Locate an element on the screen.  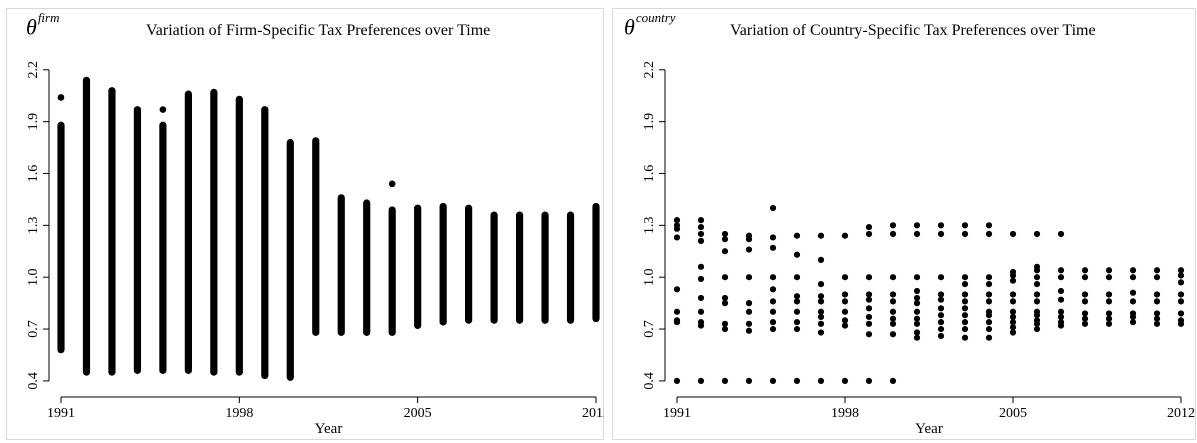
firm-y-tick-label: 1.6 is located at coordinates (33, 174).